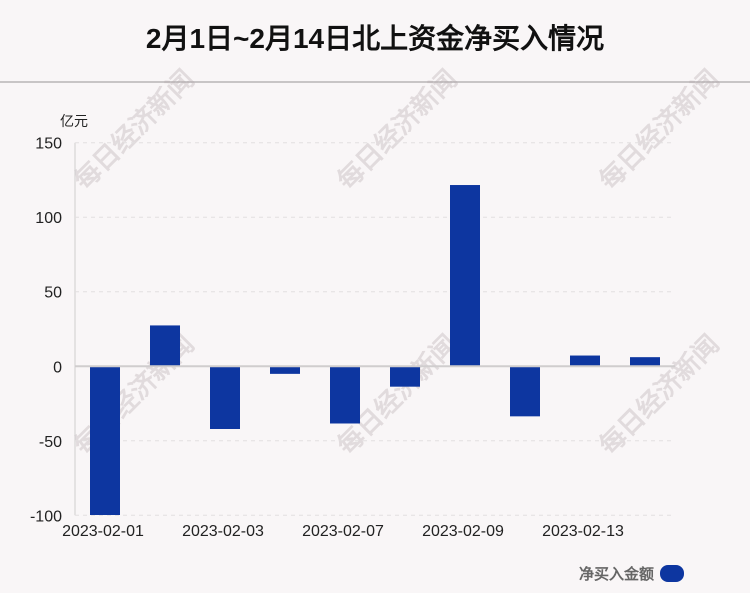 The image size is (750, 593). Describe the element at coordinates (48, 144) in the screenshot. I see `y-tick-label: 150` at that location.